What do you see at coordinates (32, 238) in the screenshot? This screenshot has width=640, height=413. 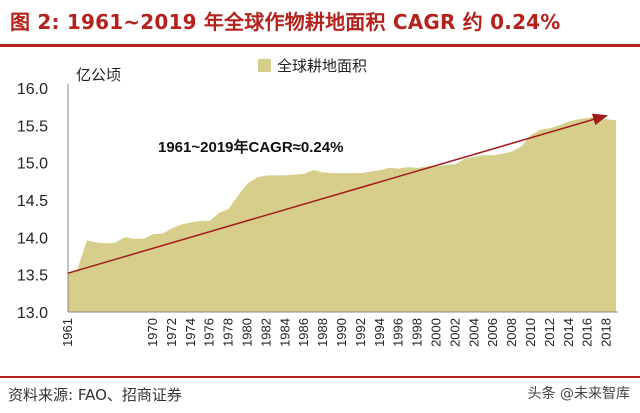 I see `y-tick-label: 14.0` at bounding box center [32, 238].